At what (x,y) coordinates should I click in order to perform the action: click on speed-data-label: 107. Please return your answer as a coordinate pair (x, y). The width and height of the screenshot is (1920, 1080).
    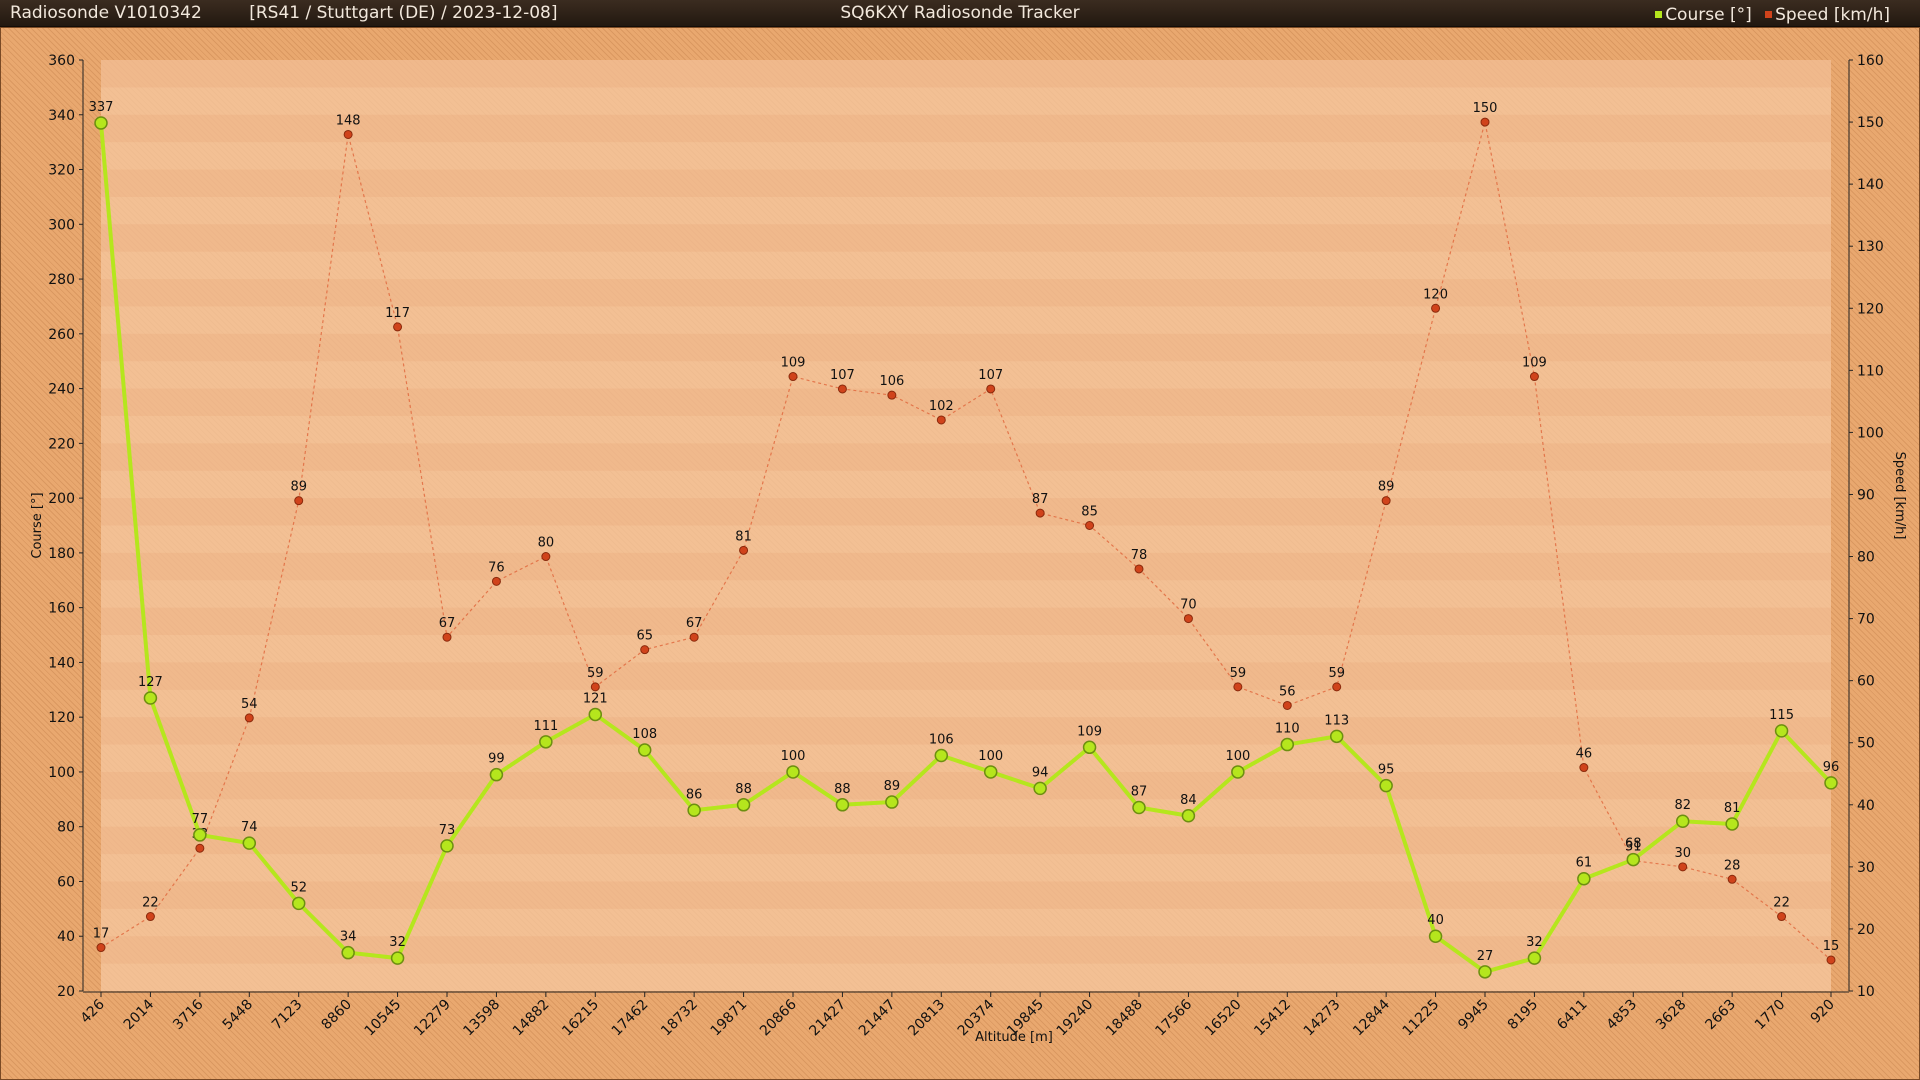
    Looking at the image, I should click on (990, 375).